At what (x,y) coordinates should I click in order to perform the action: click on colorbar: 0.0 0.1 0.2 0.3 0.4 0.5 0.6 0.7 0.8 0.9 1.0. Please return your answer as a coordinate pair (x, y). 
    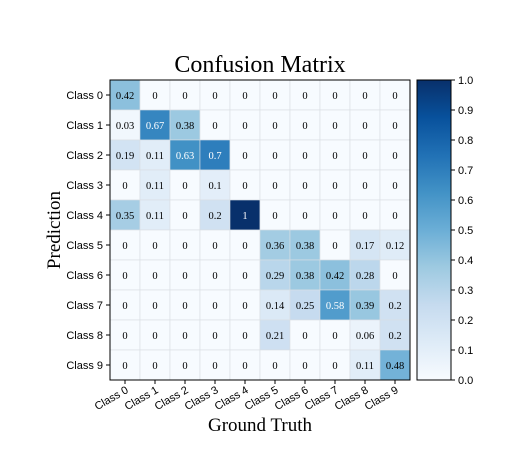
    Looking at the image, I should click on (444, 231).